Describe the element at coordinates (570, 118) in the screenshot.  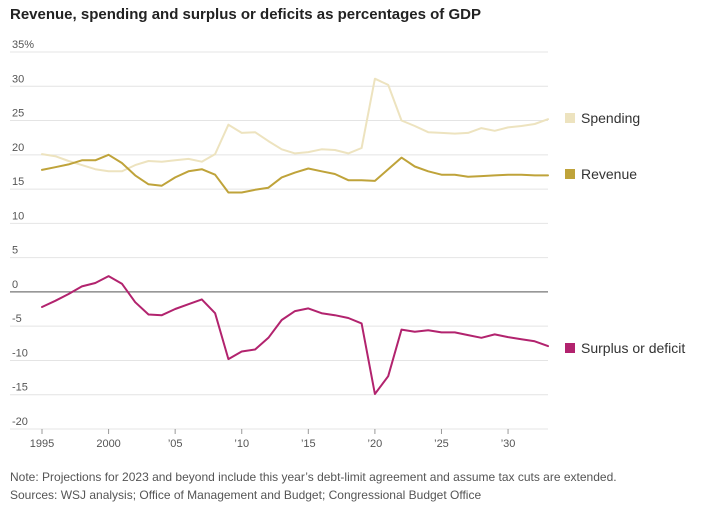
I see `legend-swatch-spending` at that location.